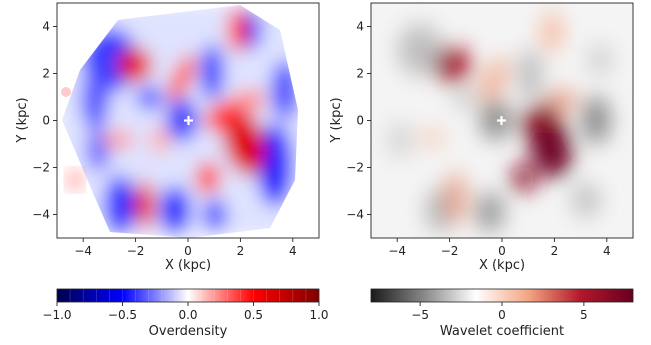  What do you see at coordinates (360, 27) in the screenshot?
I see `wavelet-y-tick-label: 4` at bounding box center [360, 27].